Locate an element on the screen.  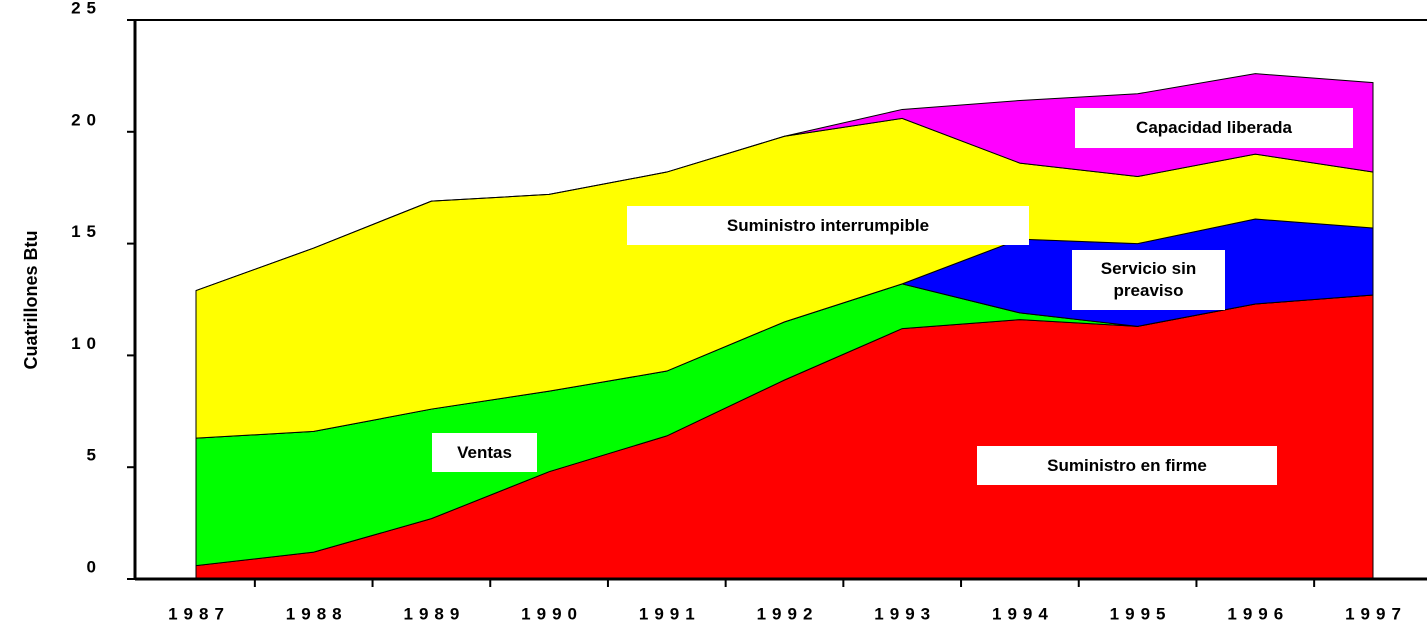
x-tick-label: 1994 is located at coordinates (1023, 613).